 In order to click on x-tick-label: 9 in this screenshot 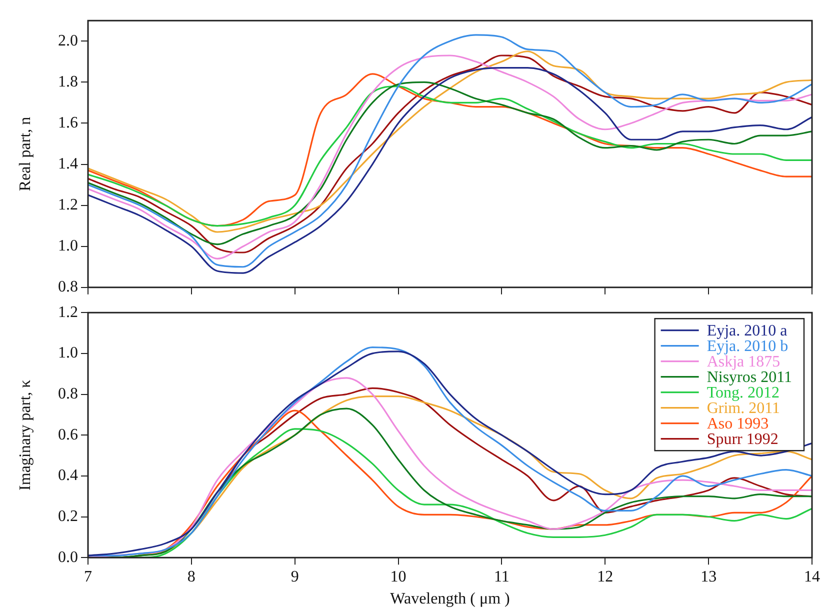, I will do `click(294, 577)`.